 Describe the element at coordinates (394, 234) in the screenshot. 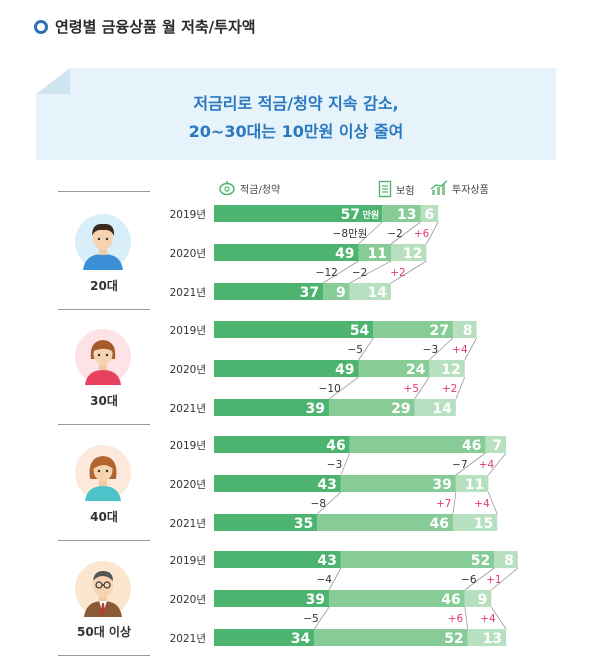

I see `change-label: −2` at that location.